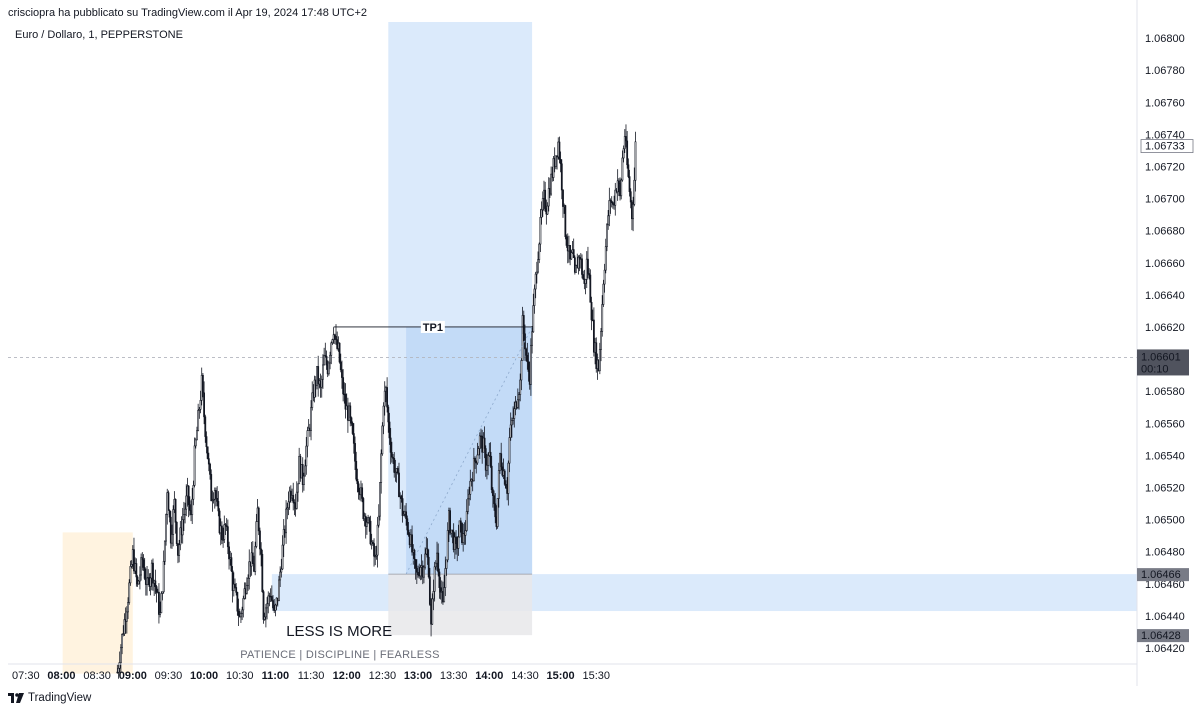  Describe the element at coordinates (169, 676) in the screenshot. I see `time-tick-label: 09:30` at that location.